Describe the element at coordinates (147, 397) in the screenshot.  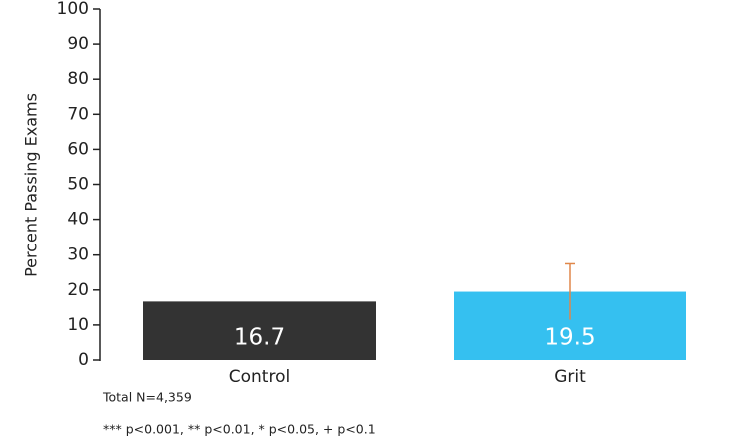
I see `footnote: Total N=4,359` at that location.